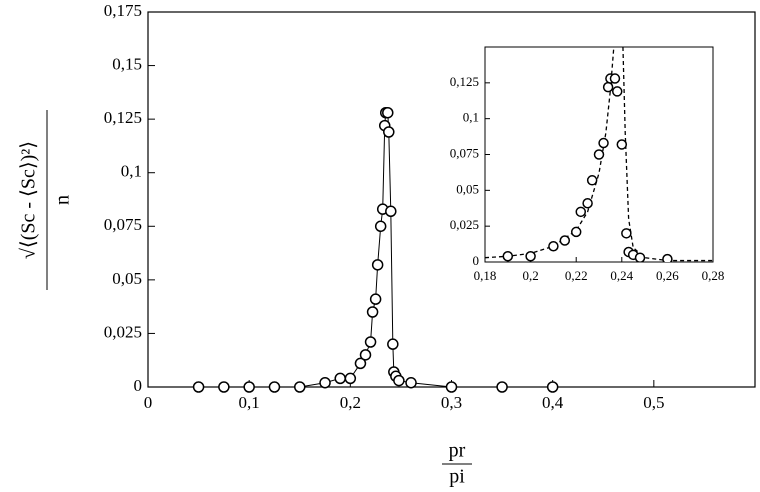 The width and height of the screenshot is (760, 492). I want to click on x-tick-label: 0,1, so click(249, 402).